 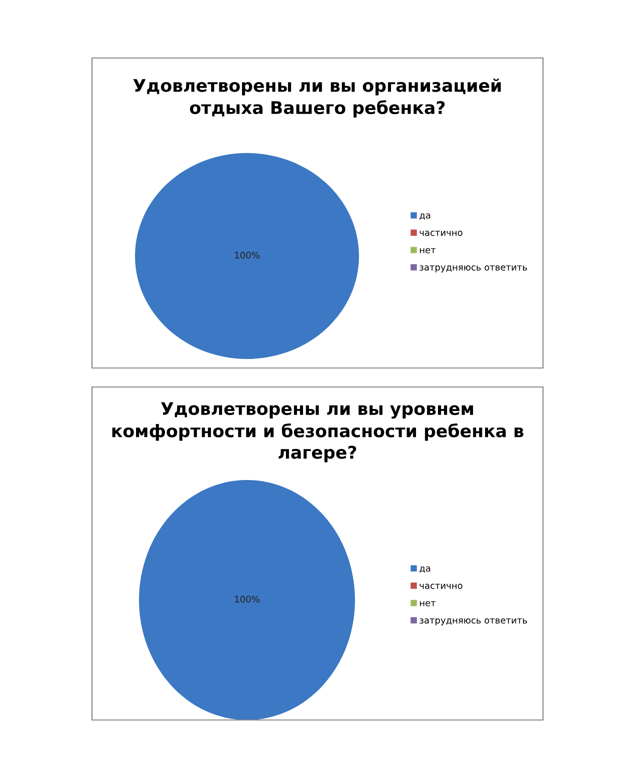 I want to click on chart-title: Удовлетворены ли вы организацией отдыха Вашего ребенка?, so click(x=317, y=98).